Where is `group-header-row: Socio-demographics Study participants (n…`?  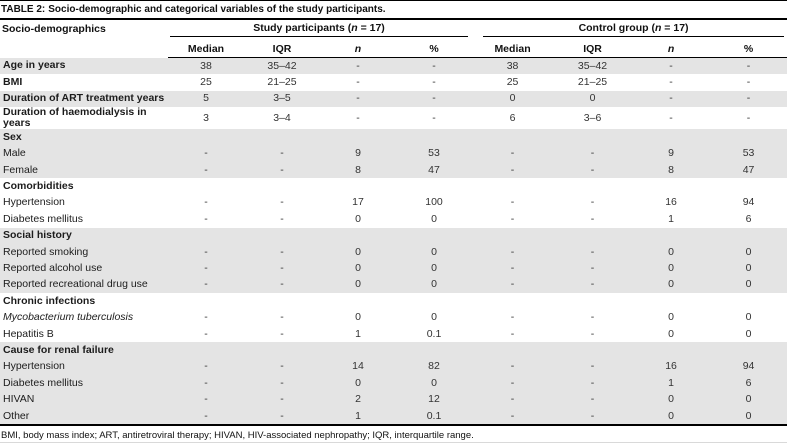 group-header-row: Socio-demographics Study participants (n… is located at coordinates (393, 29).